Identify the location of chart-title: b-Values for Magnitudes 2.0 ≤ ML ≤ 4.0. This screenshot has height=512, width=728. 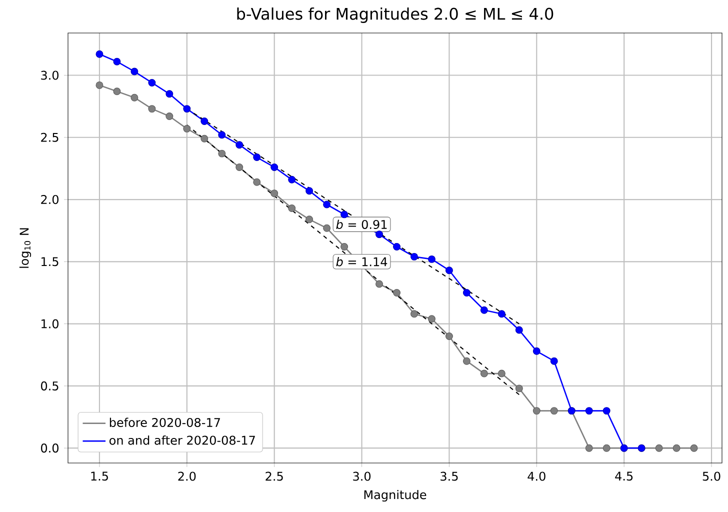
(395, 15).